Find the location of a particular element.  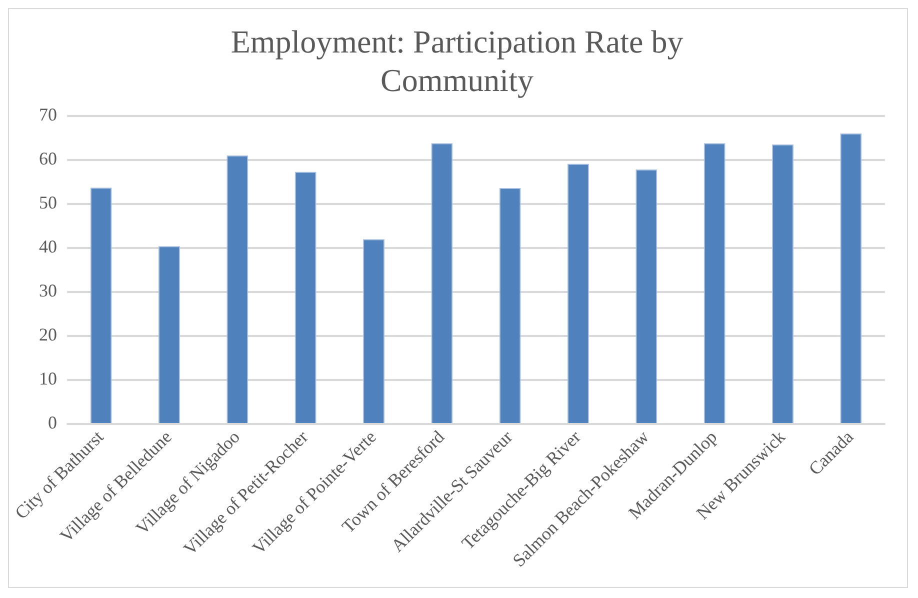

y-tick-label: 0 is located at coordinates (52, 422).